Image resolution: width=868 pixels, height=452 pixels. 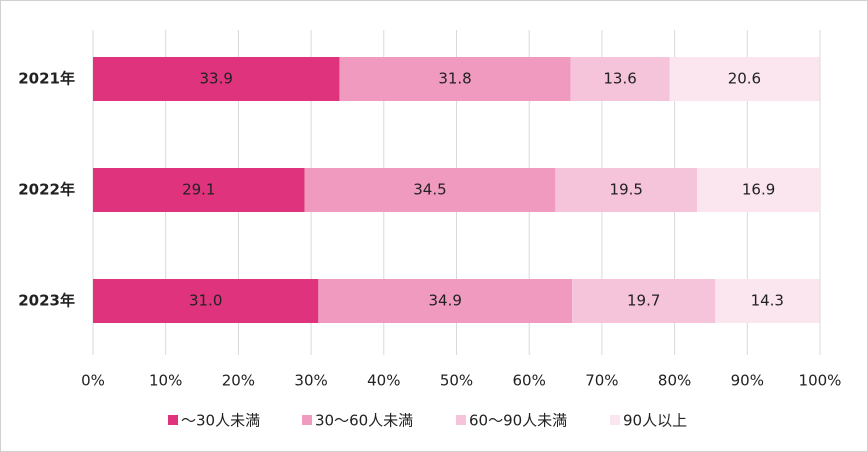 I want to click on x-tick-label: 30%, so click(x=310, y=381).